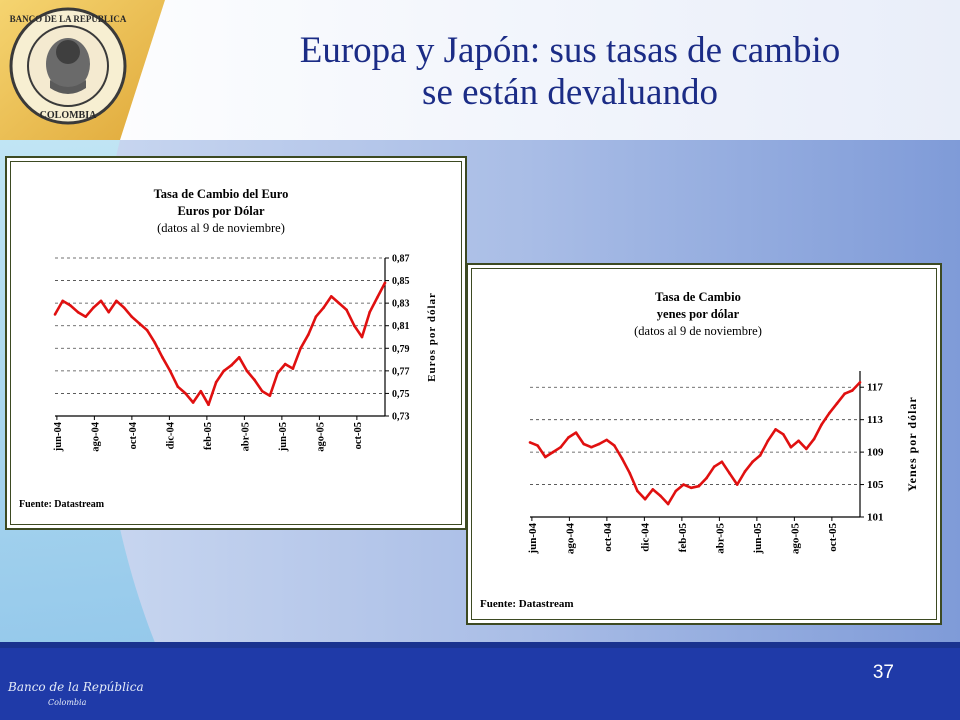 This screenshot has height=720, width=960. What do you see at coordinates (875, 420) in the screenshot?
I see `y-tick-label: 113` at bounding box center [875, 420].